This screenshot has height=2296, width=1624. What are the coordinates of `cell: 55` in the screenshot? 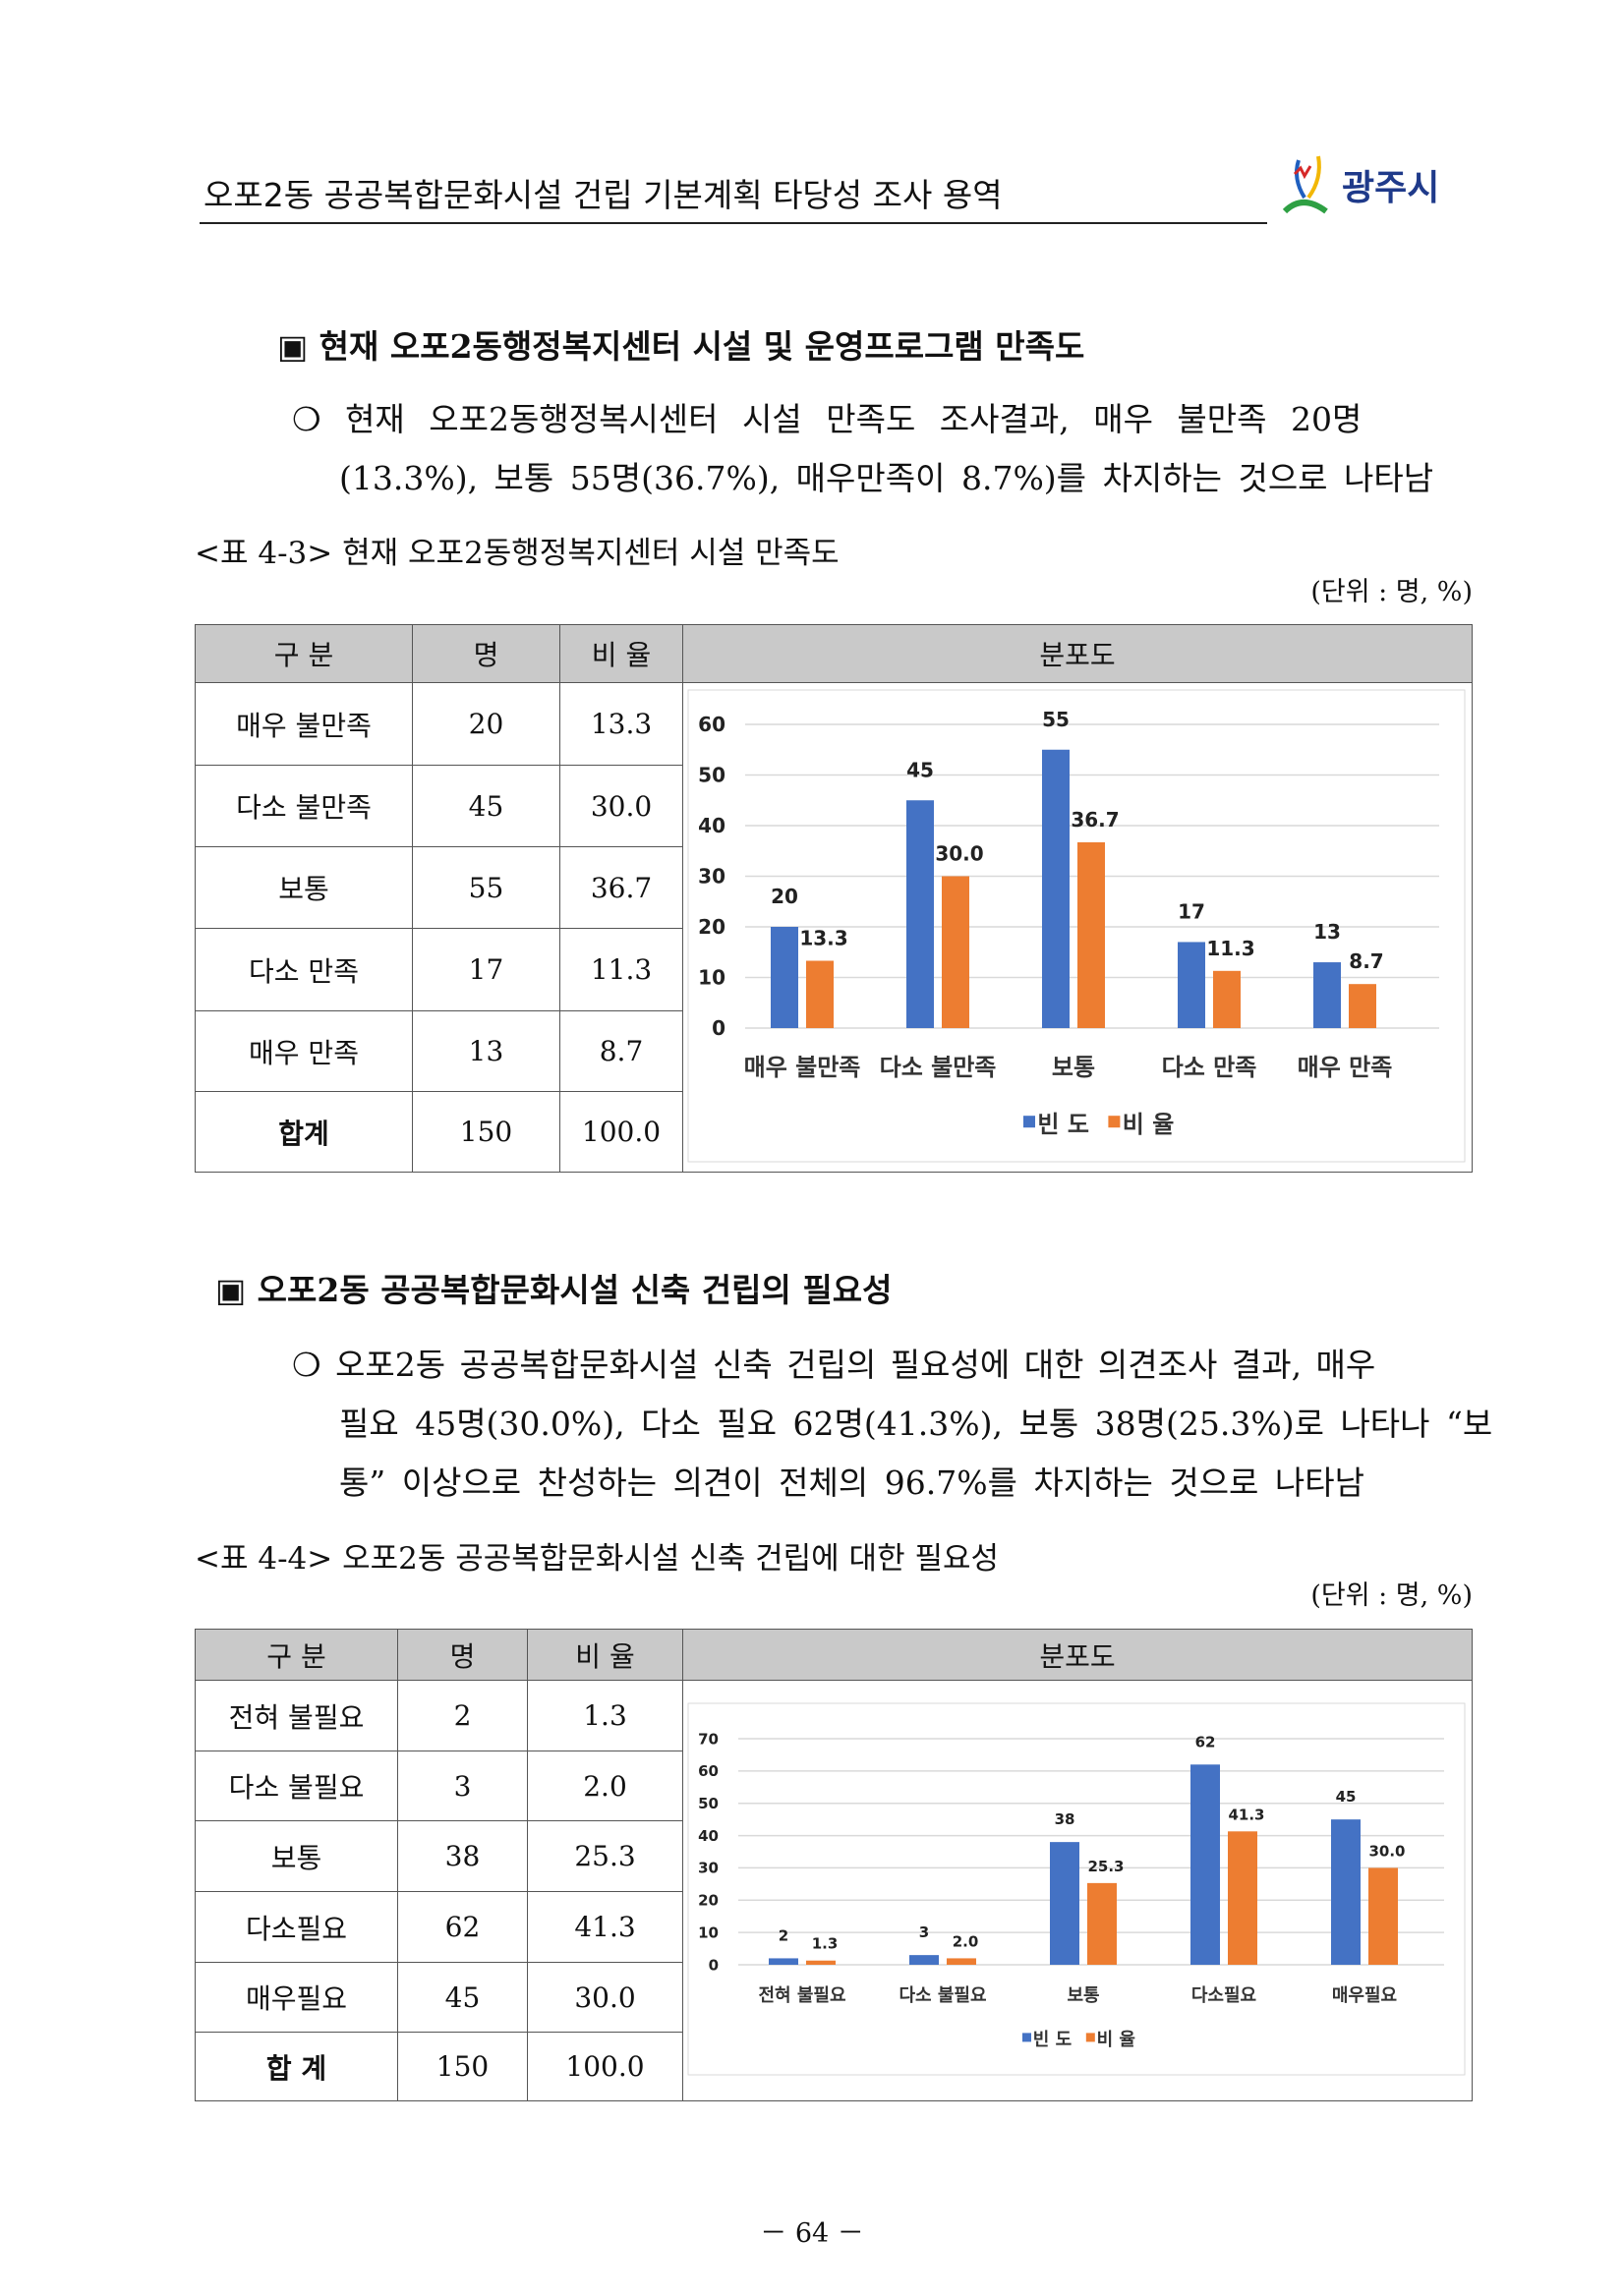 It's located at (486, 888).